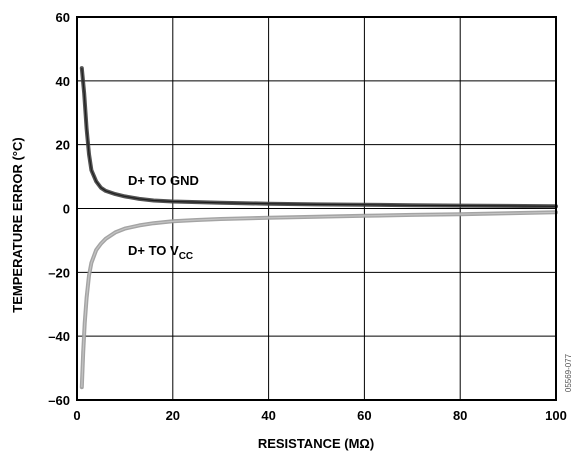  I want to click on x-tick-label: 100, so click(556, 415).